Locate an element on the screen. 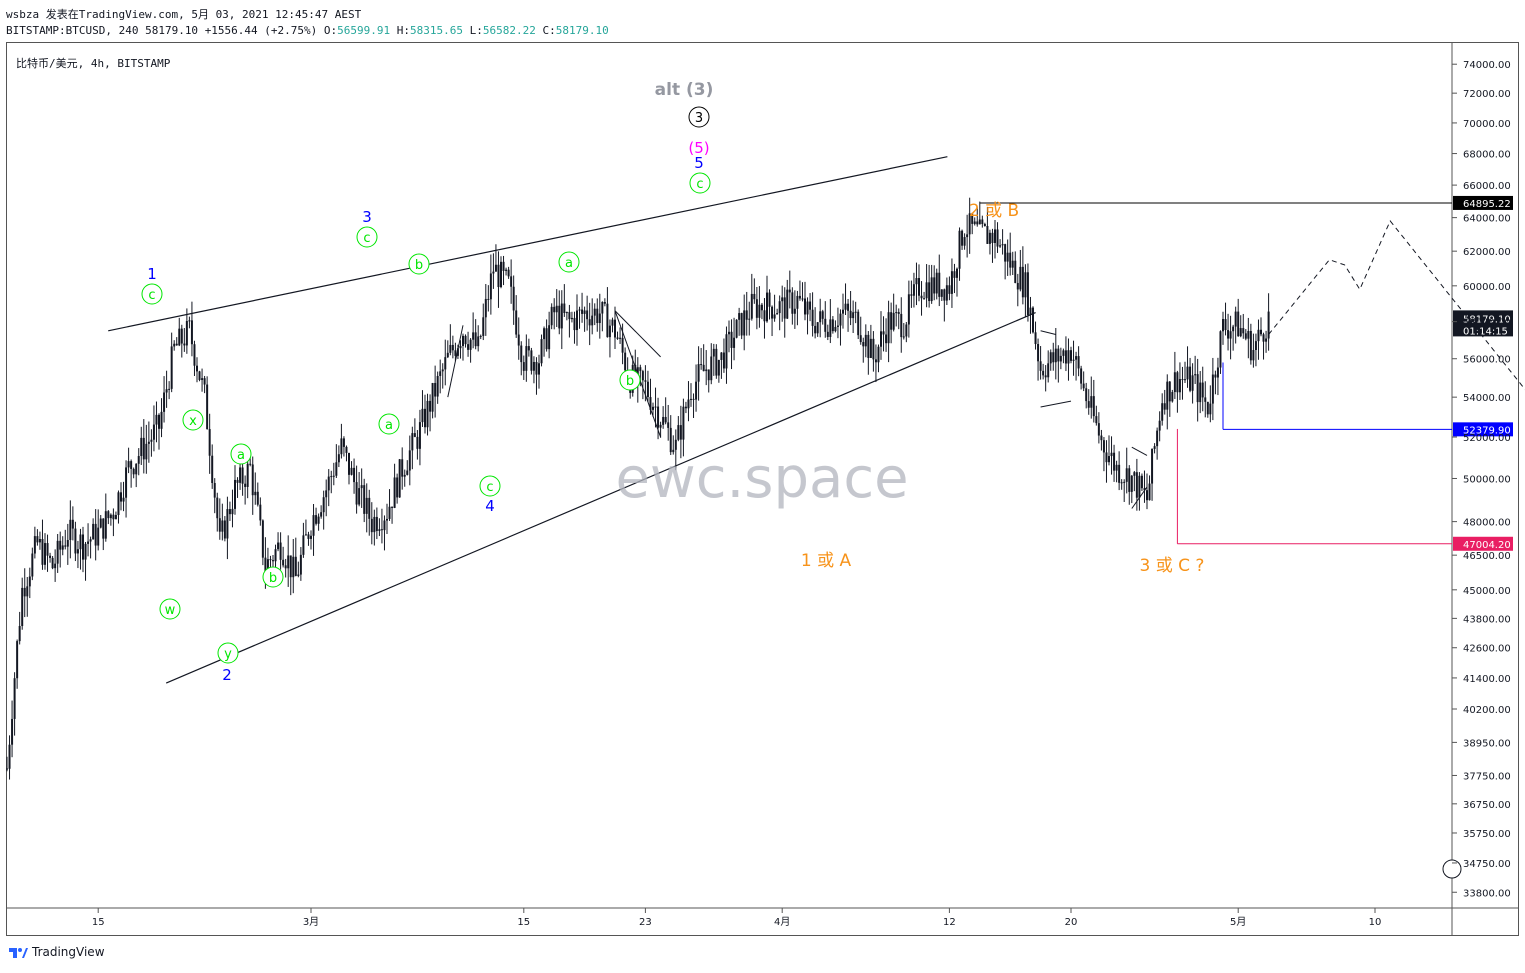 The width and height of the screenshot is (1525, 973). y-tick-label: 52000.00 is located at coordinates (1487, 438).